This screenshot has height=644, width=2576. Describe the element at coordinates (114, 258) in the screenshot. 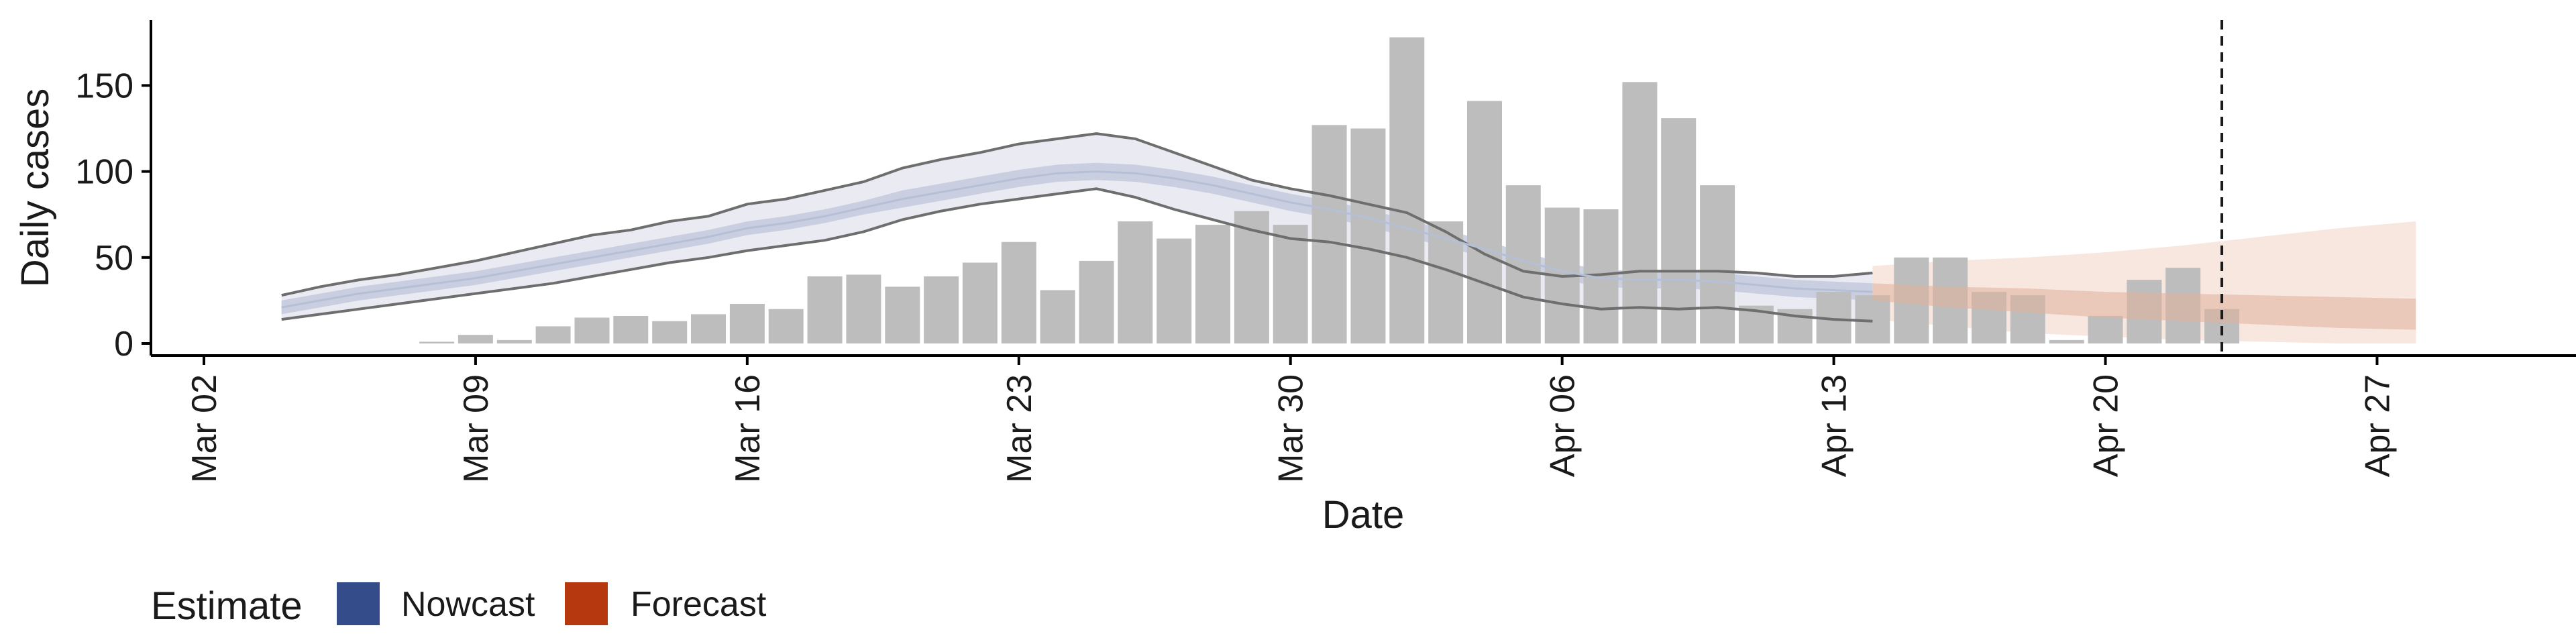

I see `y-tick-label: 50` at that location.